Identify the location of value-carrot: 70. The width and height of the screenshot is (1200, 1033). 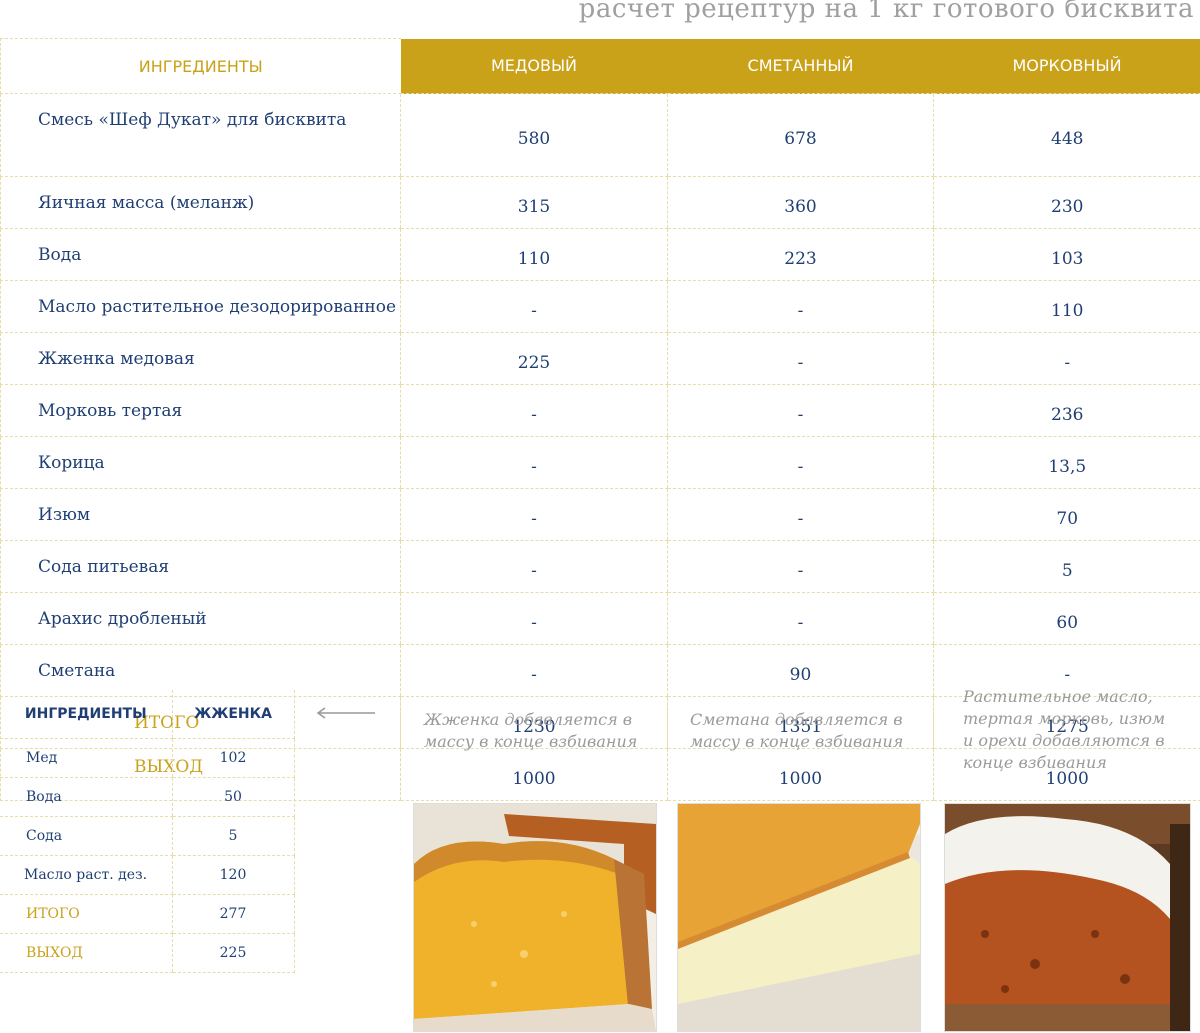
(1066, 514).